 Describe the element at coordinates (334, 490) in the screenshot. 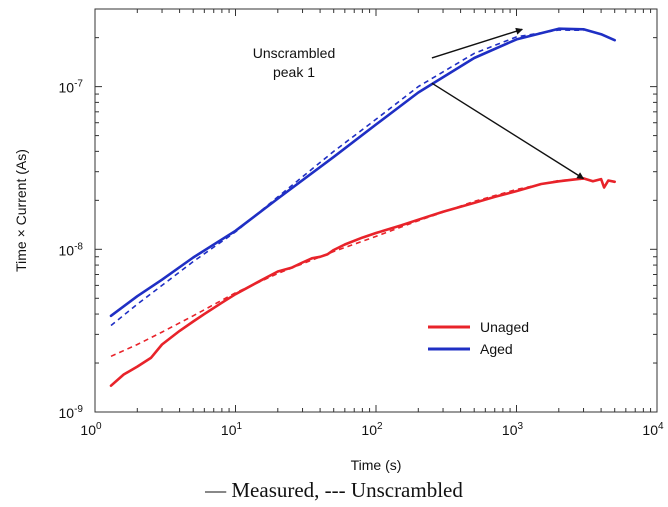

I see `chart-caption: — Measured, --- Unscrambled` at that location.